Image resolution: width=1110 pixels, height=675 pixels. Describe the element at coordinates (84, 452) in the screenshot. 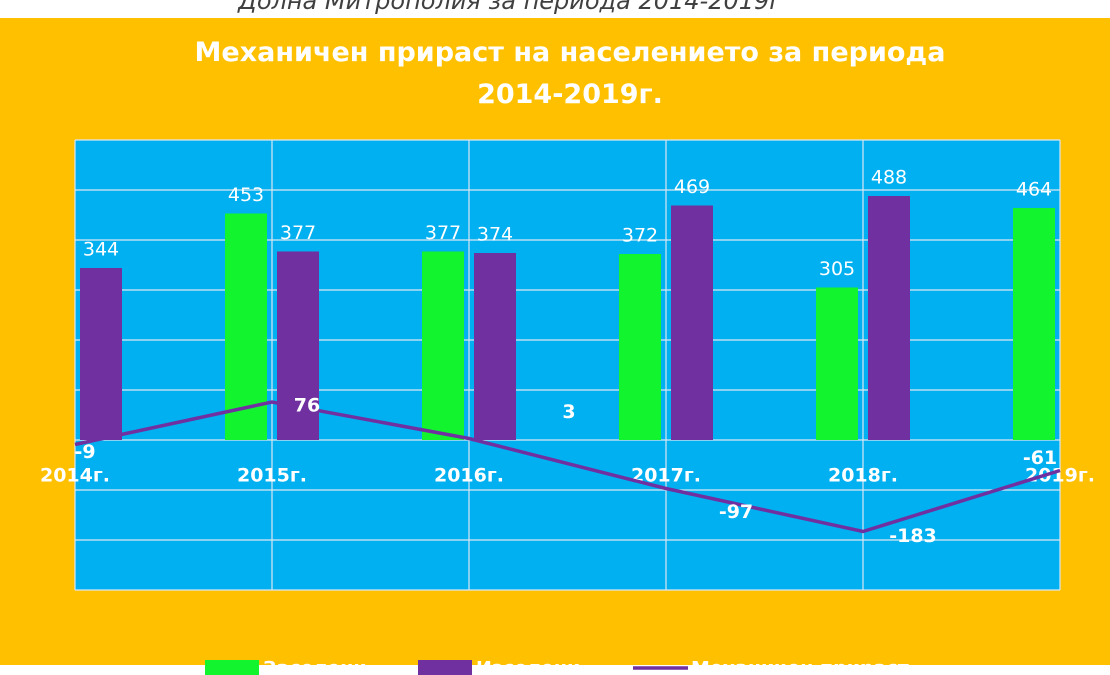

I see `line-label: -9` at that location.